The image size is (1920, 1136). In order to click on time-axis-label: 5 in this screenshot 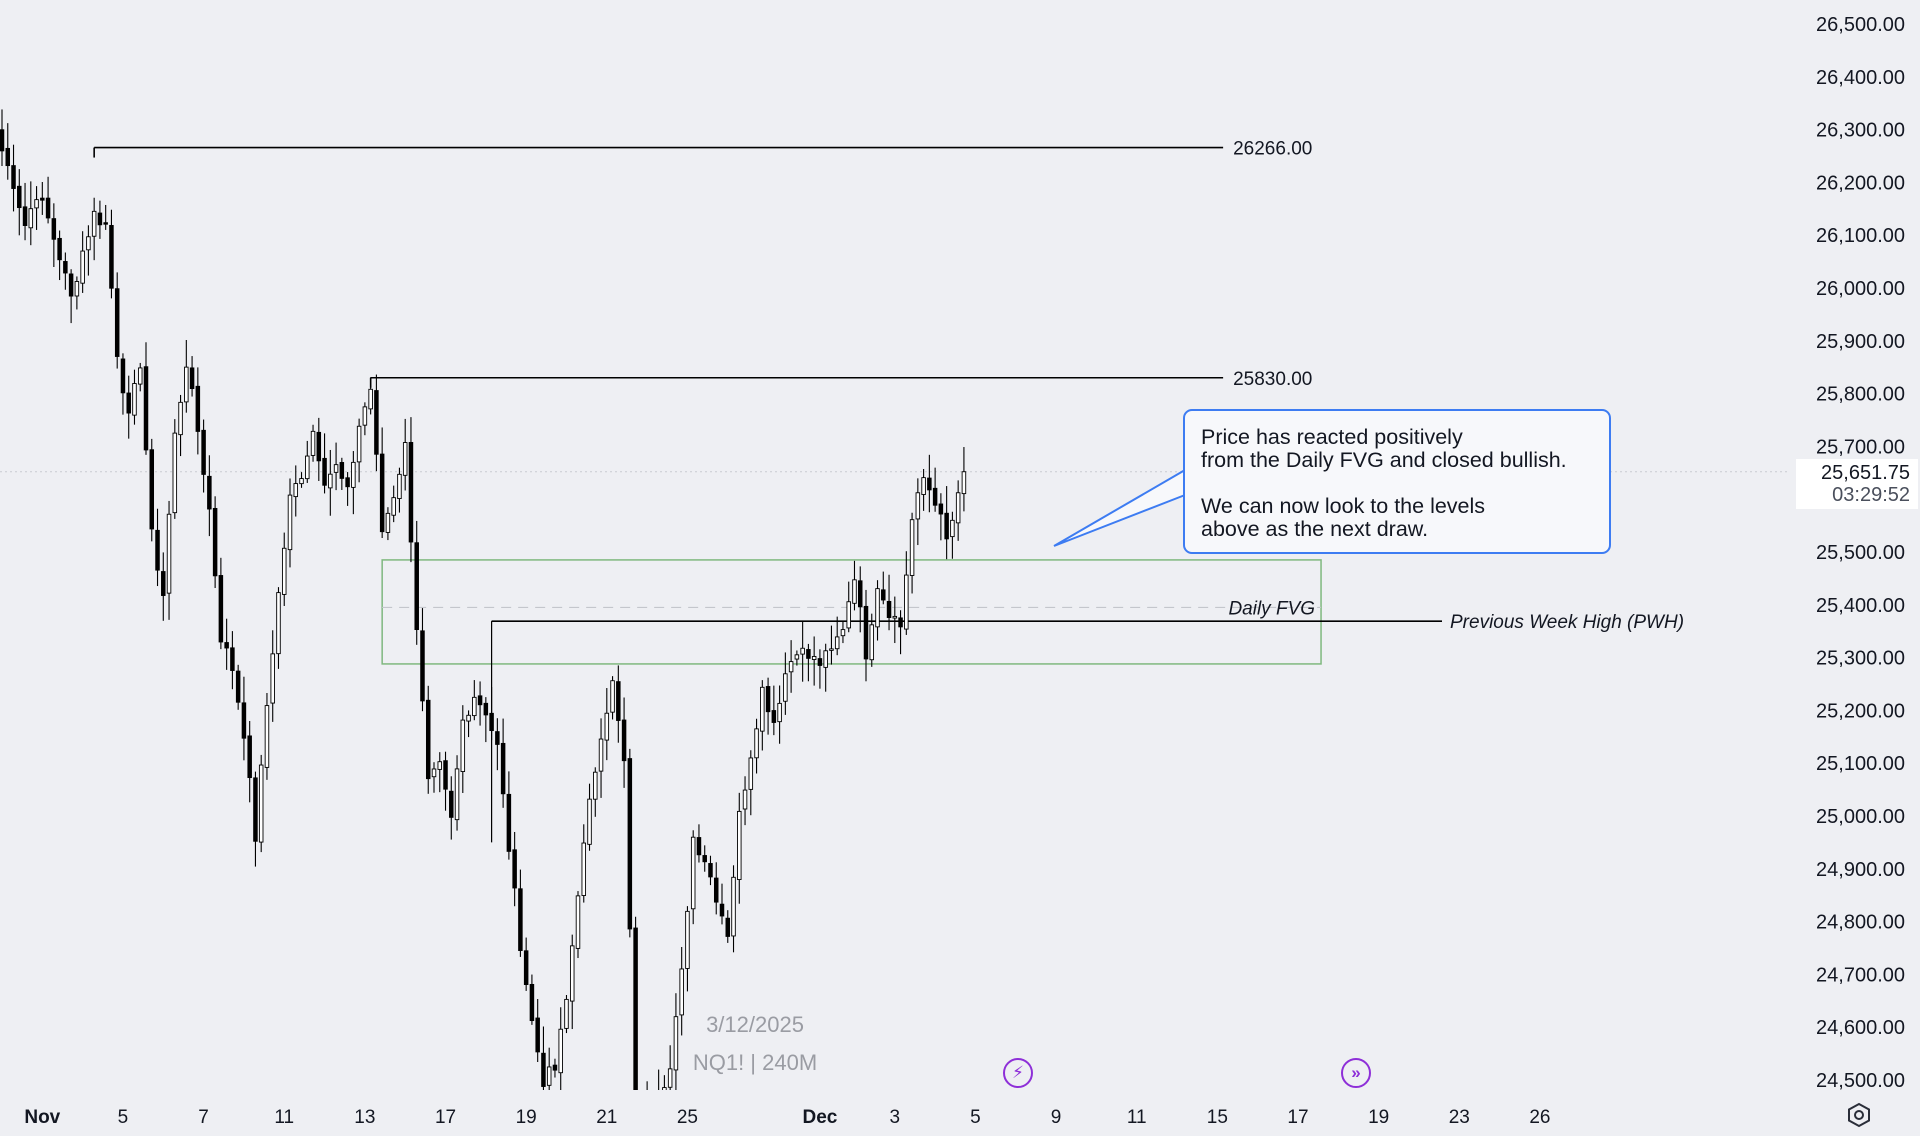, I will do `click(123, 1117)`.